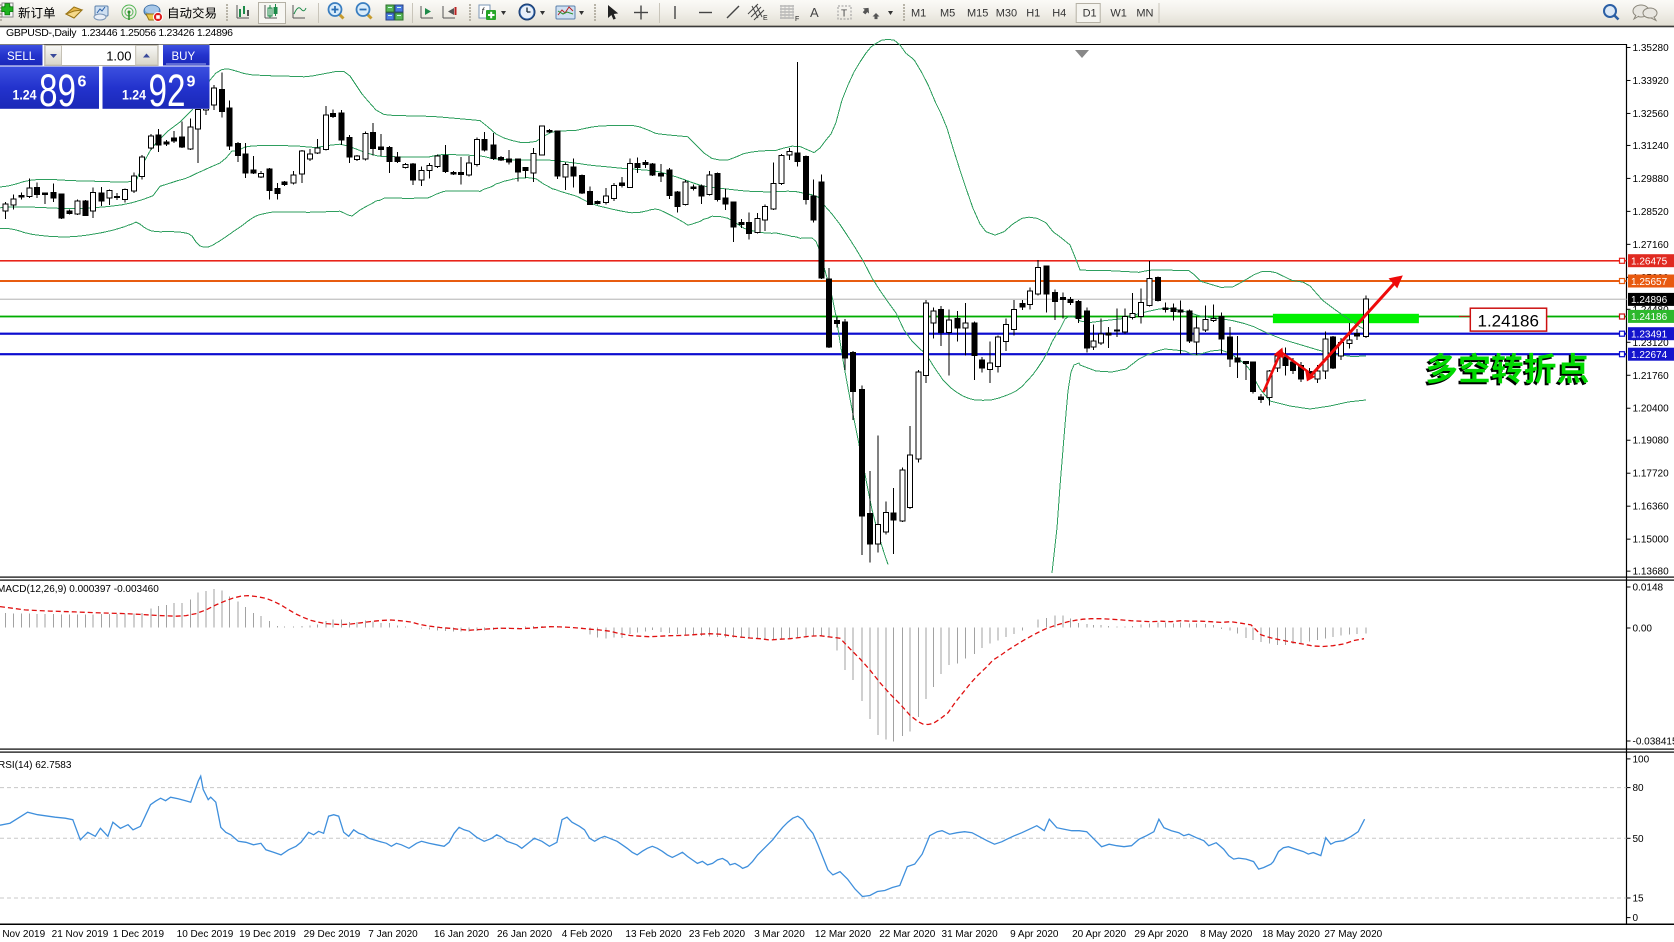  What do you see at coordinates (1651, 146) in the screenshot?
I see `svg-text: 1.31240` at bounding box center [1651, 146].